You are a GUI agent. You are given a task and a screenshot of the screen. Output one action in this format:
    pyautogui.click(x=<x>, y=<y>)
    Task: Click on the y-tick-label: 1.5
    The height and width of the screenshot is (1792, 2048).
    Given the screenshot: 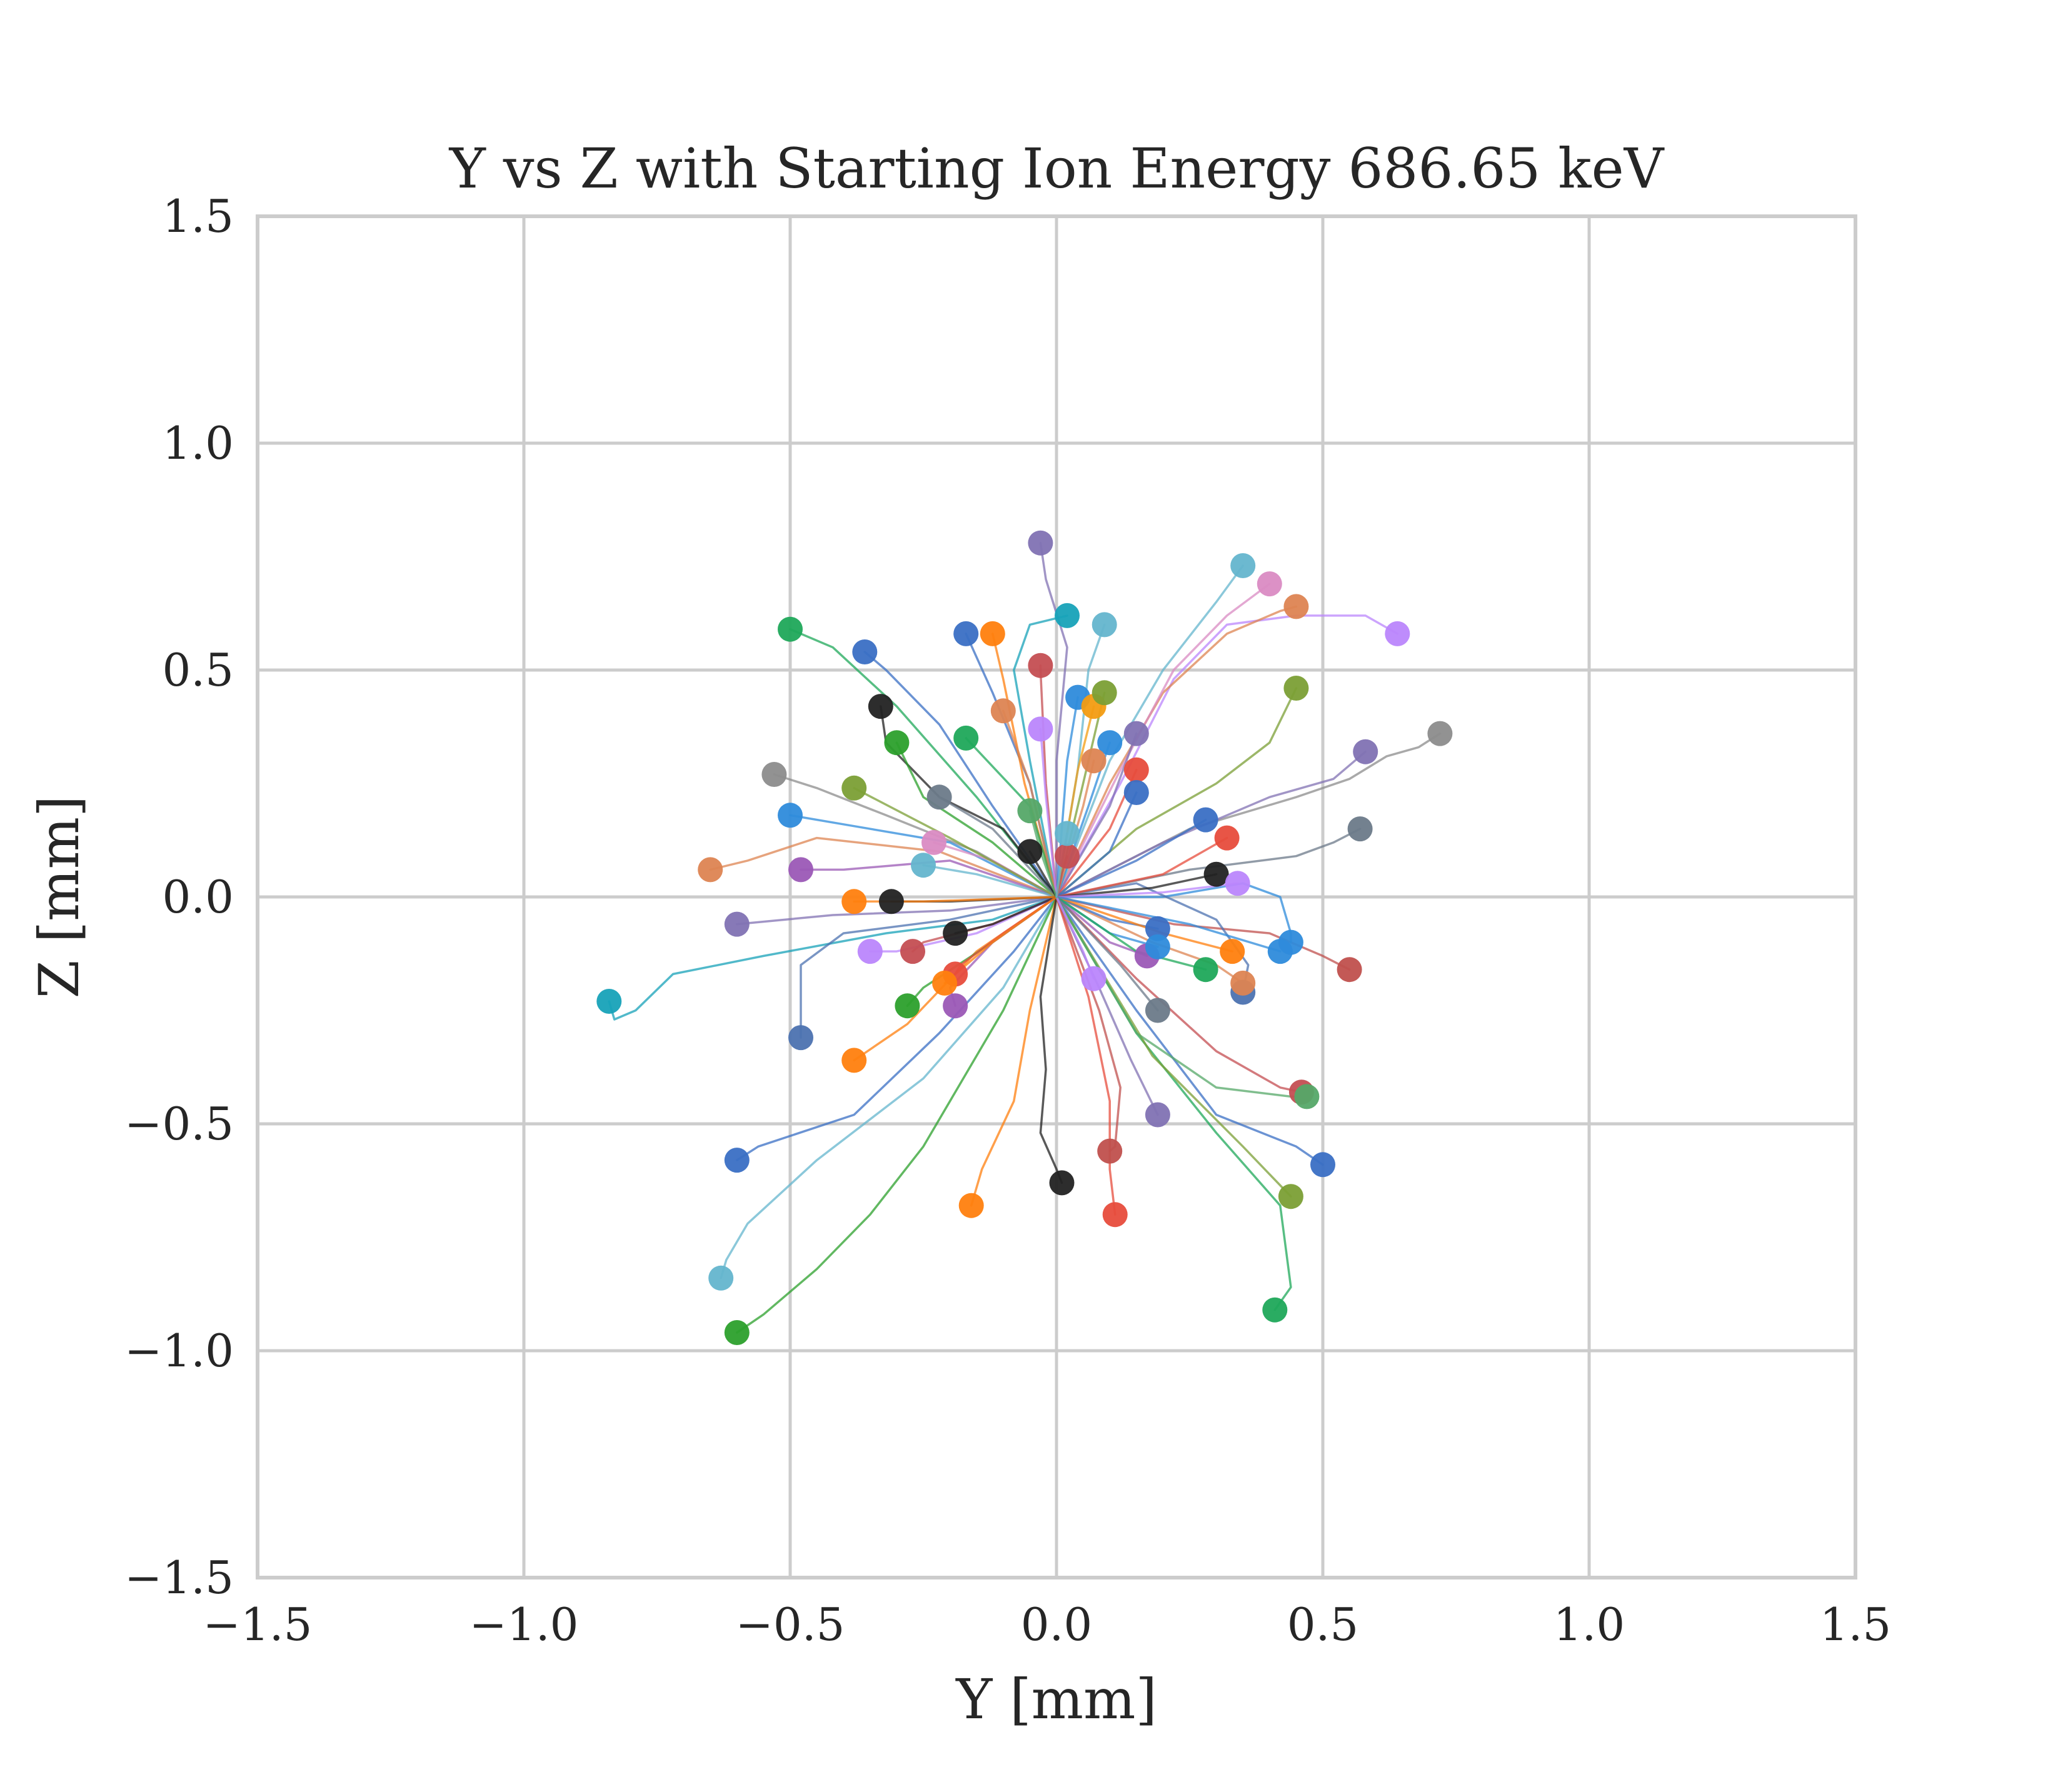 What is the action you would take?
    pyautogui.click(x=198, y=216)
    